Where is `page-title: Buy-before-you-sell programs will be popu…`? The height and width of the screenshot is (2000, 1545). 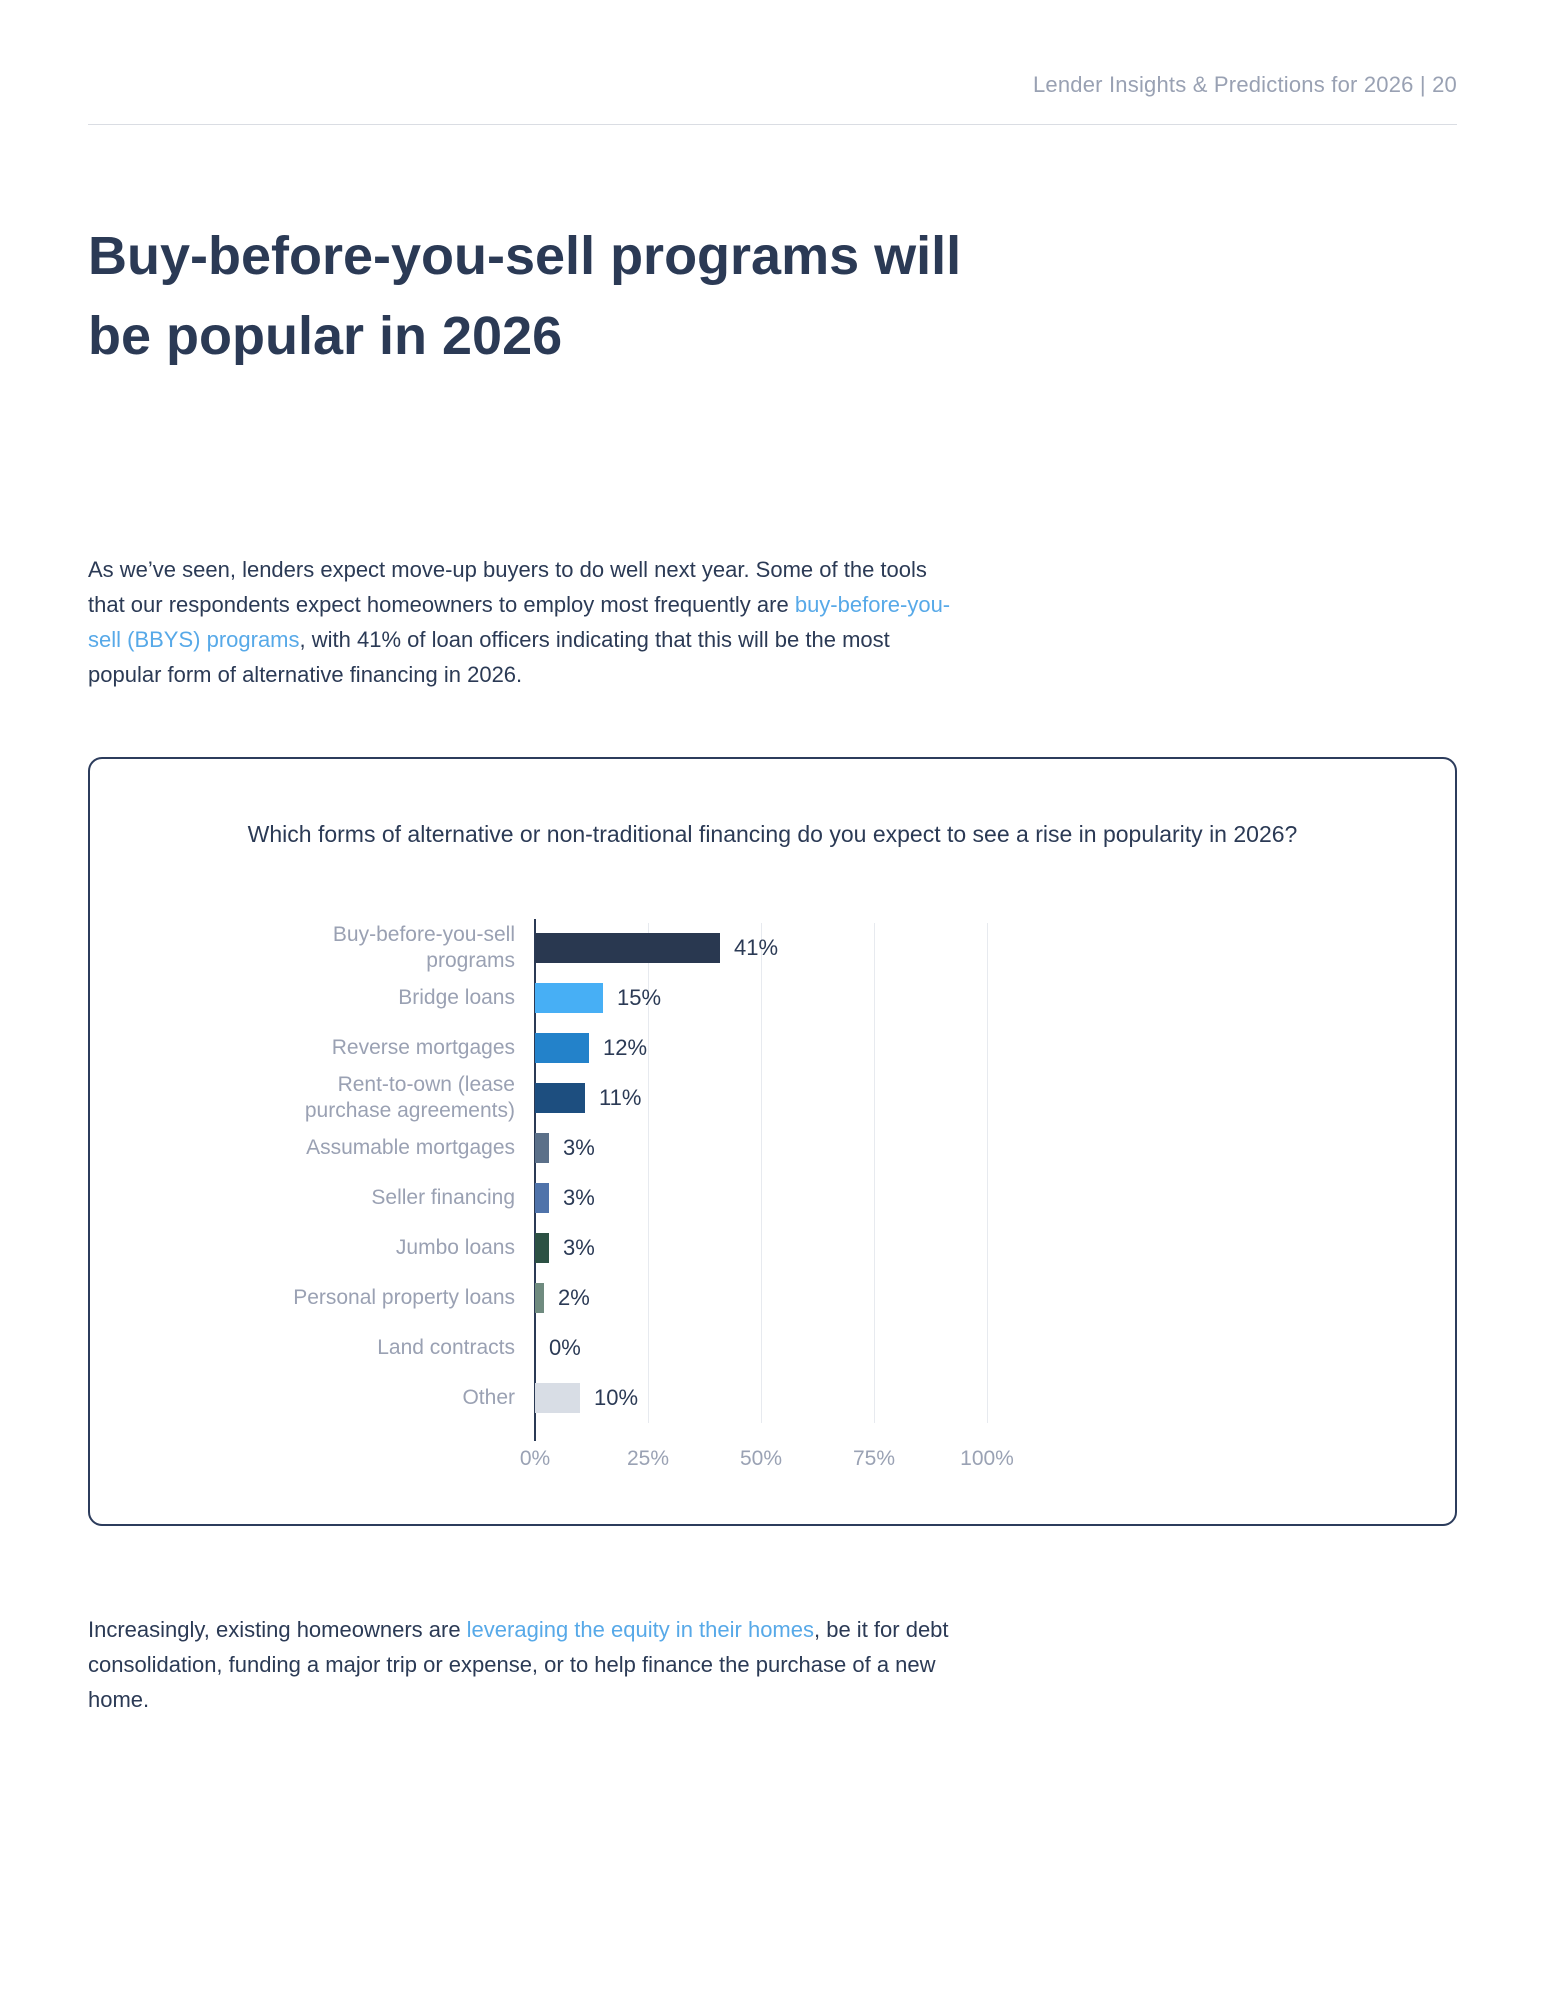
page-title: Buy-before-you-sell programs will be popu… is located at coordinates (772, 297).